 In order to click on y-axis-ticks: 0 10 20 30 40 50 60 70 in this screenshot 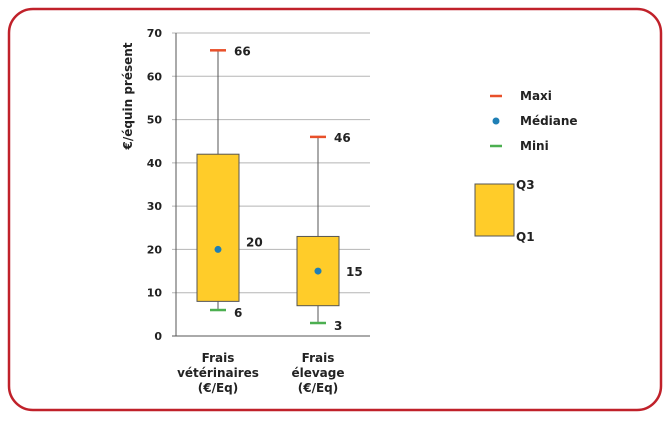, I will do `click(155, 185)`.